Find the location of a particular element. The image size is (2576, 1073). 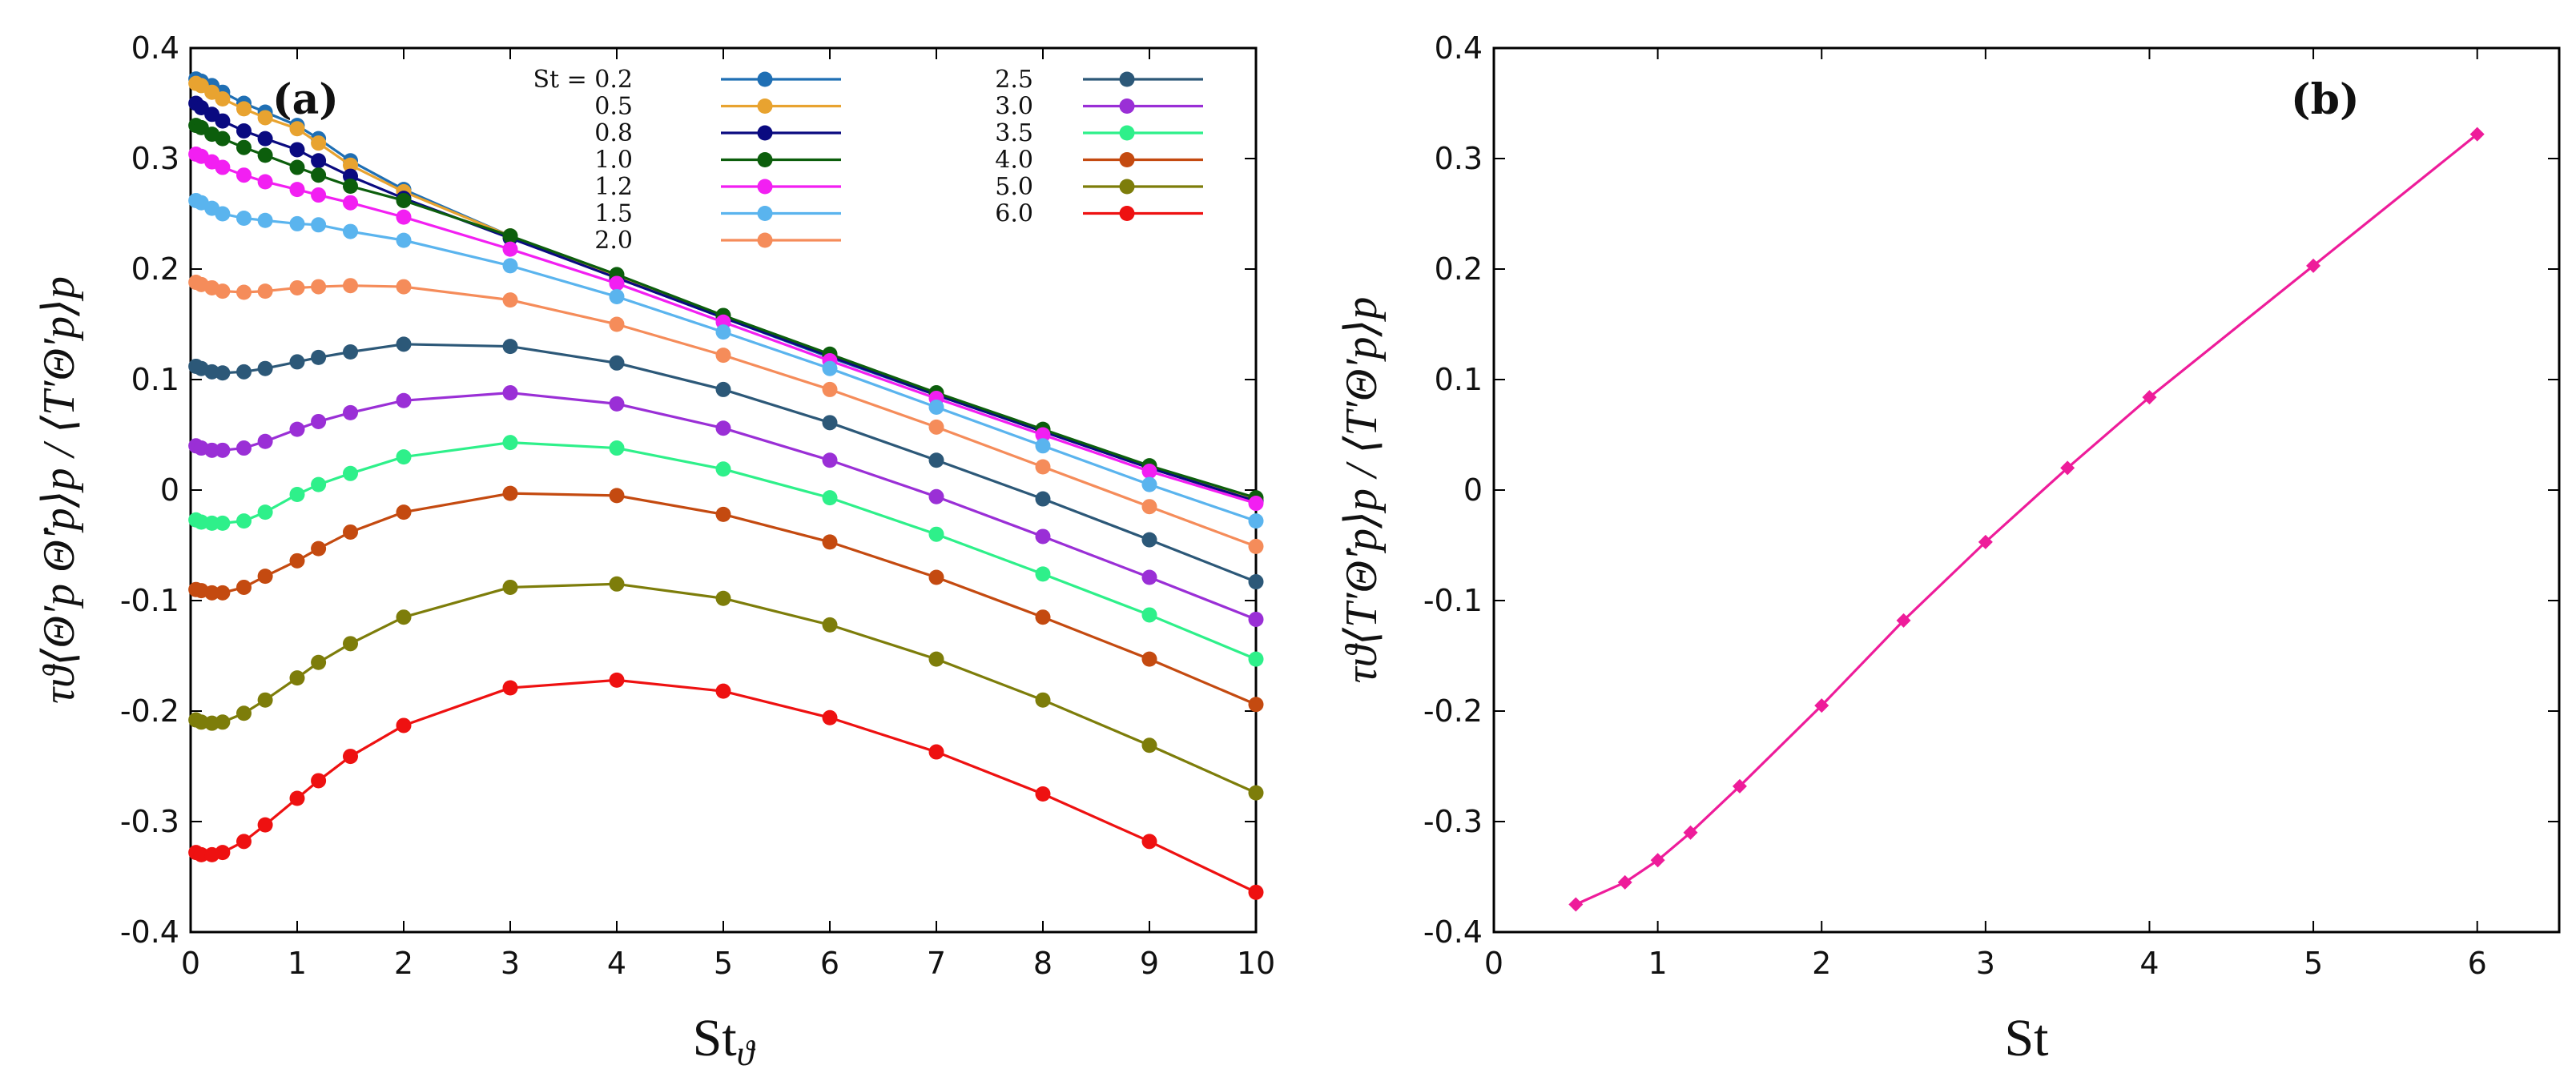

panel-b-x-axis-label: St is located at coordinates (2026, 1038).